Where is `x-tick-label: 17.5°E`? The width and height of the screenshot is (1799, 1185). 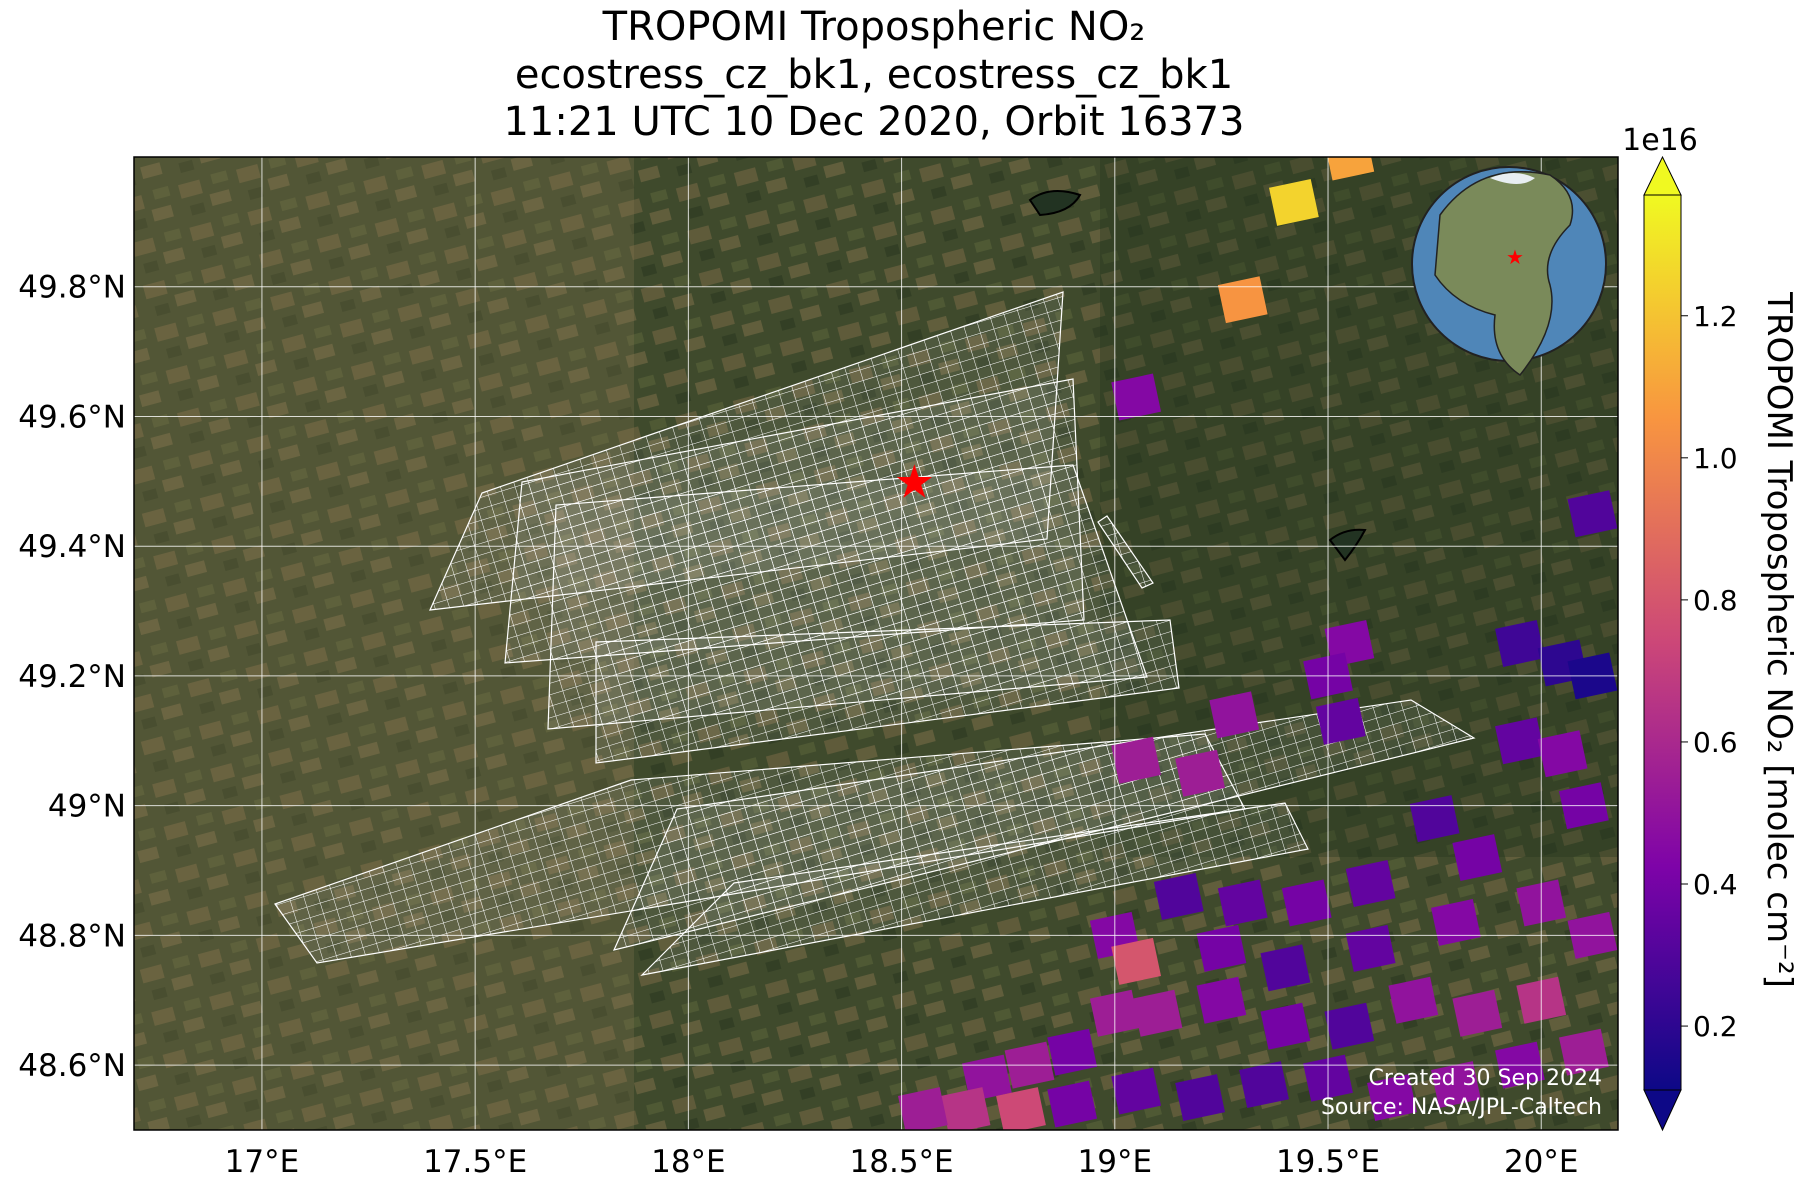 x-tick-label: 17.5°E is located at coordinates (475, 1162).